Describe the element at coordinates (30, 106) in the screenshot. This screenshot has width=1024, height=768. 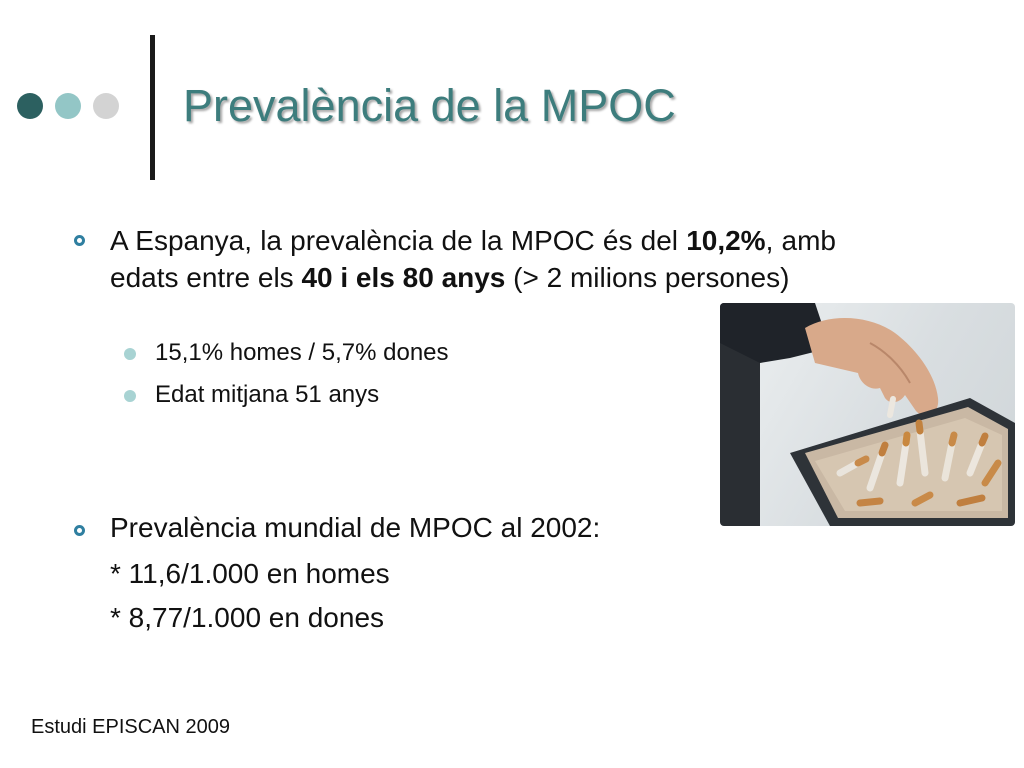
I see `decor-dot-dark` at that location.